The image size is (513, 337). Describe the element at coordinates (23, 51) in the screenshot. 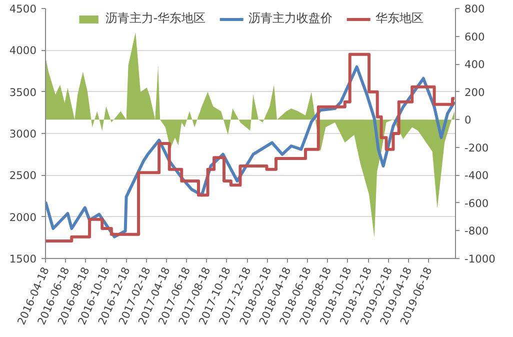

I see `y-tick-label: 4000` at that location.